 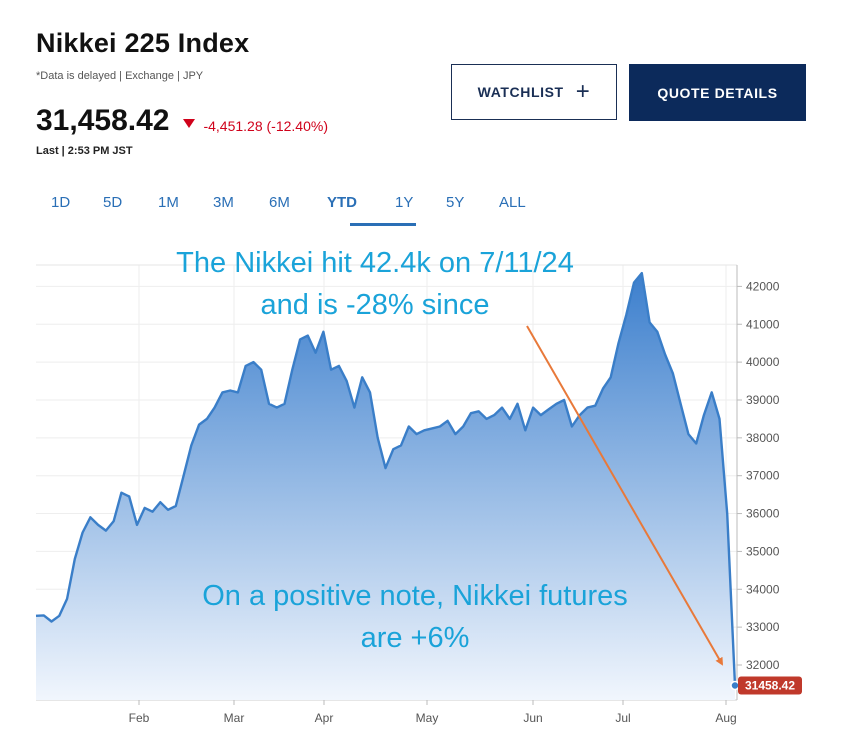 What do you see at coordinates (763, 665) in the screenshot?
I see `y-tick-label-0: 32000` at bounding box center [763, 665].